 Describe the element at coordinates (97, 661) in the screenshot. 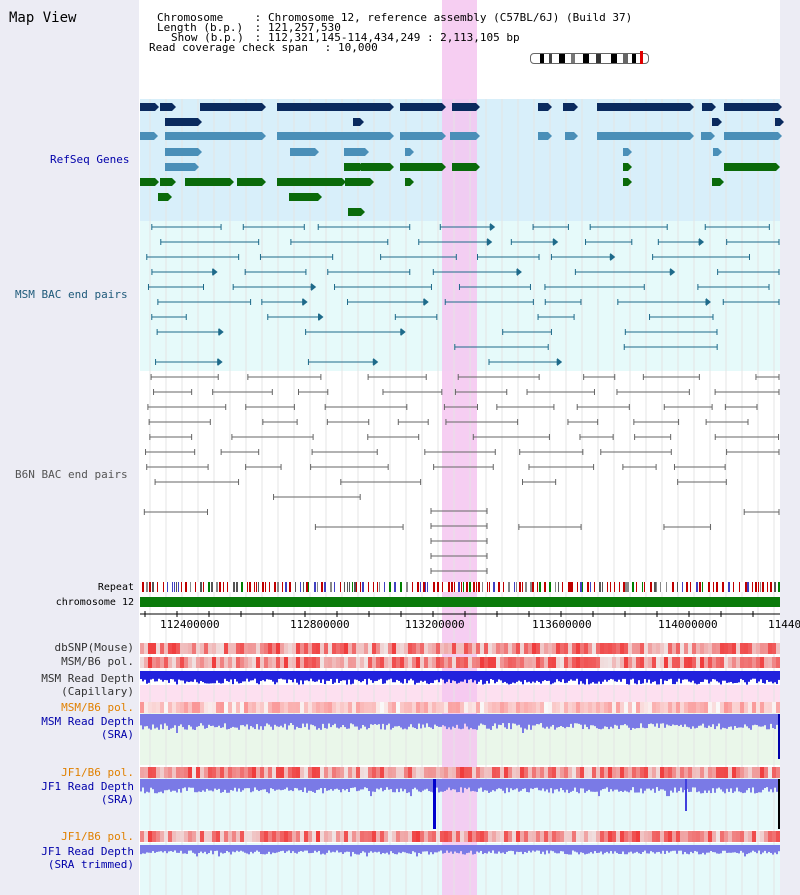

I see `msm-b6-pol-track-label: MSM/B6 pol.` at that location.